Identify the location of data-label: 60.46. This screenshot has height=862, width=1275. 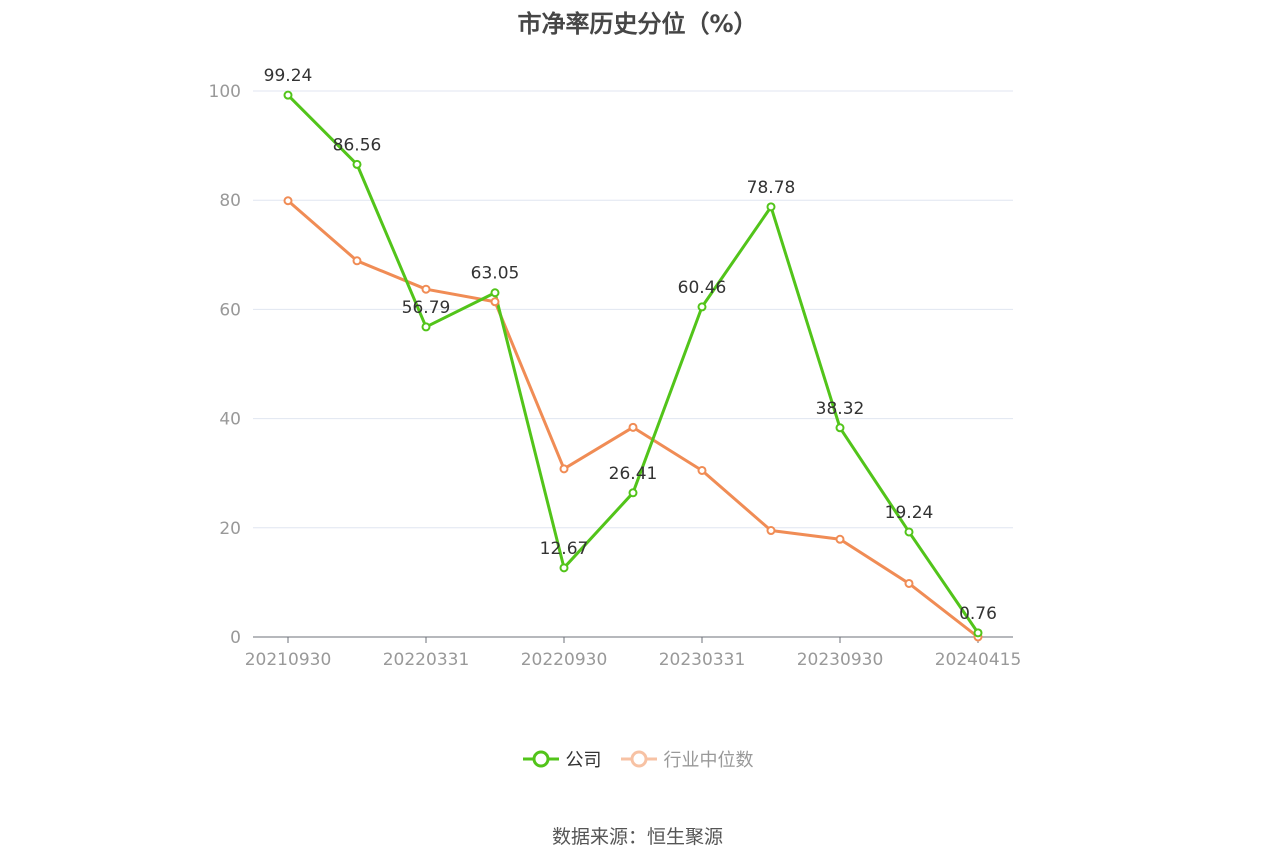
(702, 288).